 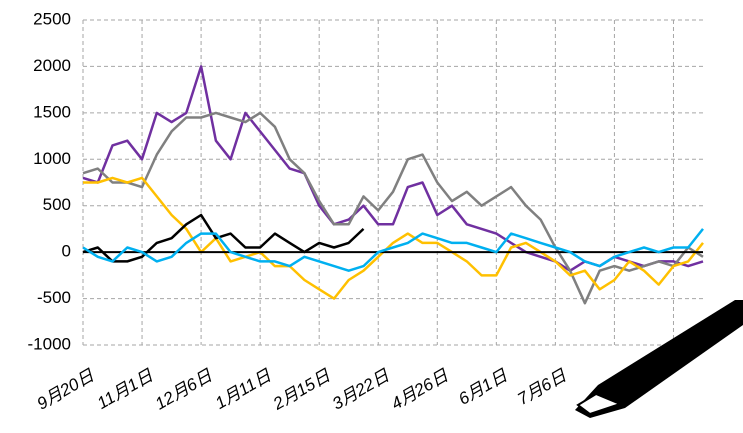 What do you see at coordinates (54, 297) in the screenshot?
I see `y-tick-label: -500` at bounding box center [54, 297].